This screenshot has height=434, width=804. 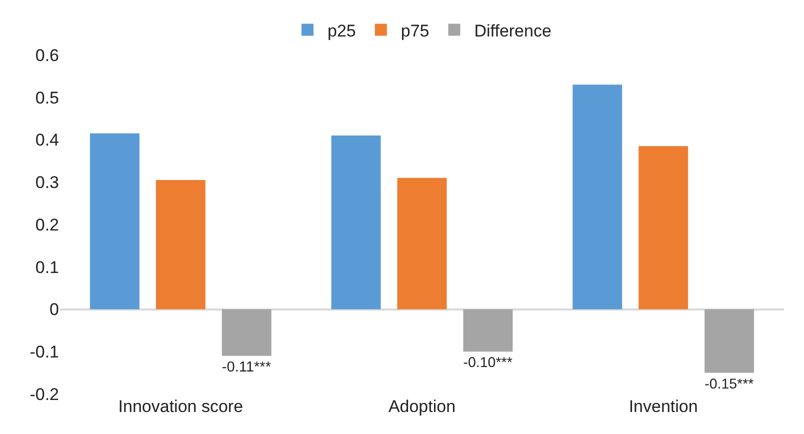 What do you see at coordinates (47, 140) in the screenshot?
I see `y-tick-label: 0.4` at bounding box center [47, 140].